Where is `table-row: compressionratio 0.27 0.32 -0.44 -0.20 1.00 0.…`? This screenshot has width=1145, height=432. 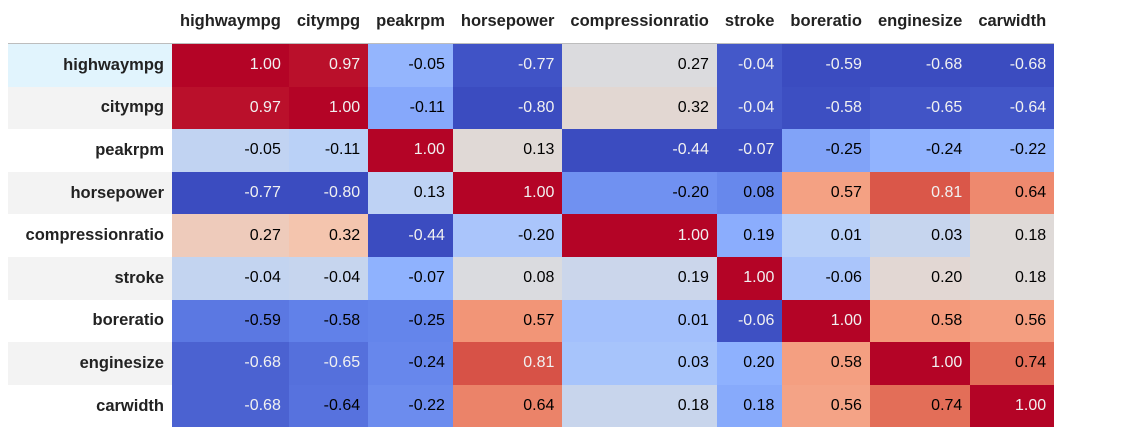
table-row: compressionratio 0.27 0.32 -0.44 -0.20 1.00 0.… is located at coordinates (531, 235).